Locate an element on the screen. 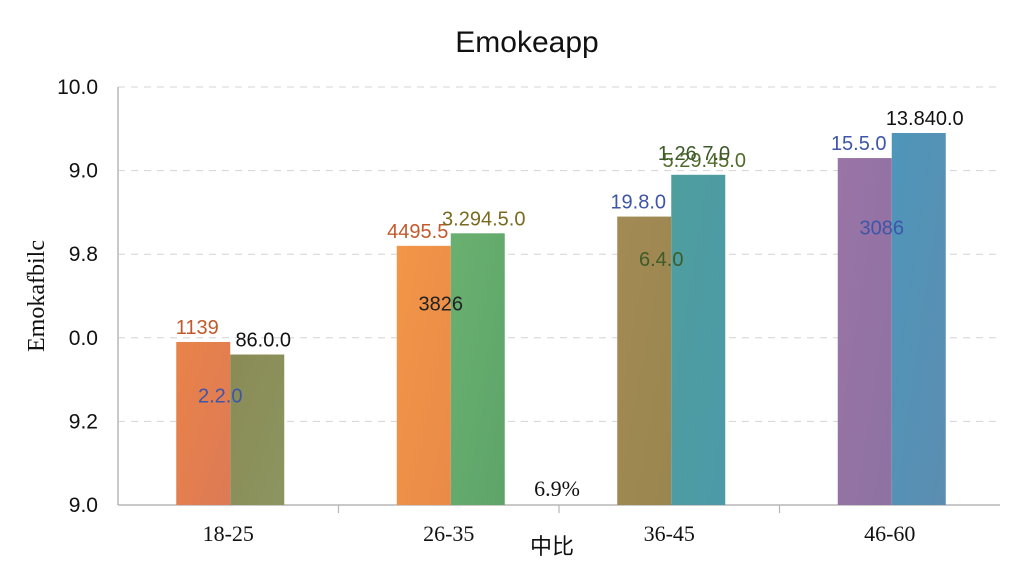  bar-top-label: 15.5.0 is located at coordinates (859, 144).